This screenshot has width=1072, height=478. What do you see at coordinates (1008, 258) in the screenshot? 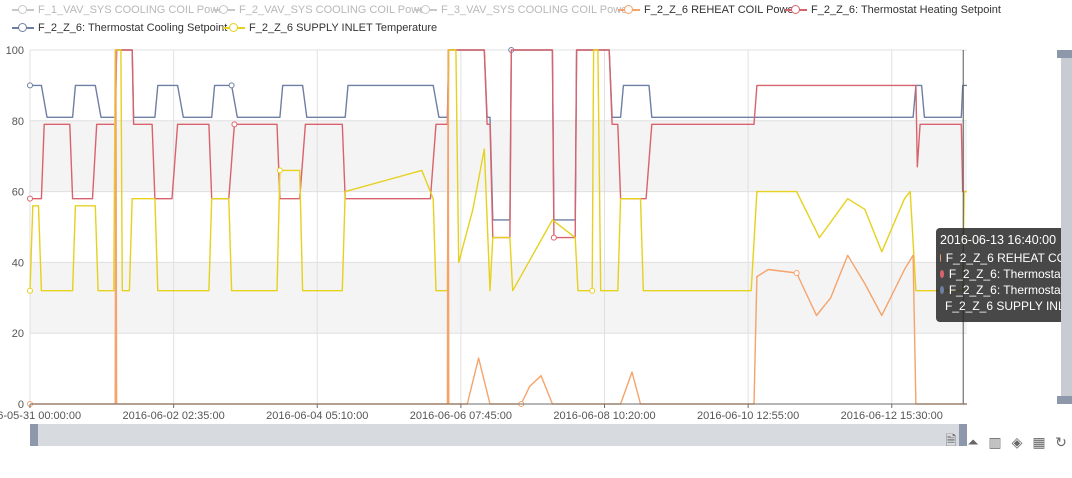
I see `tooltip-row-label: F_2_Z_6 REHEAT COIL` at bounding box center [1008, 258].